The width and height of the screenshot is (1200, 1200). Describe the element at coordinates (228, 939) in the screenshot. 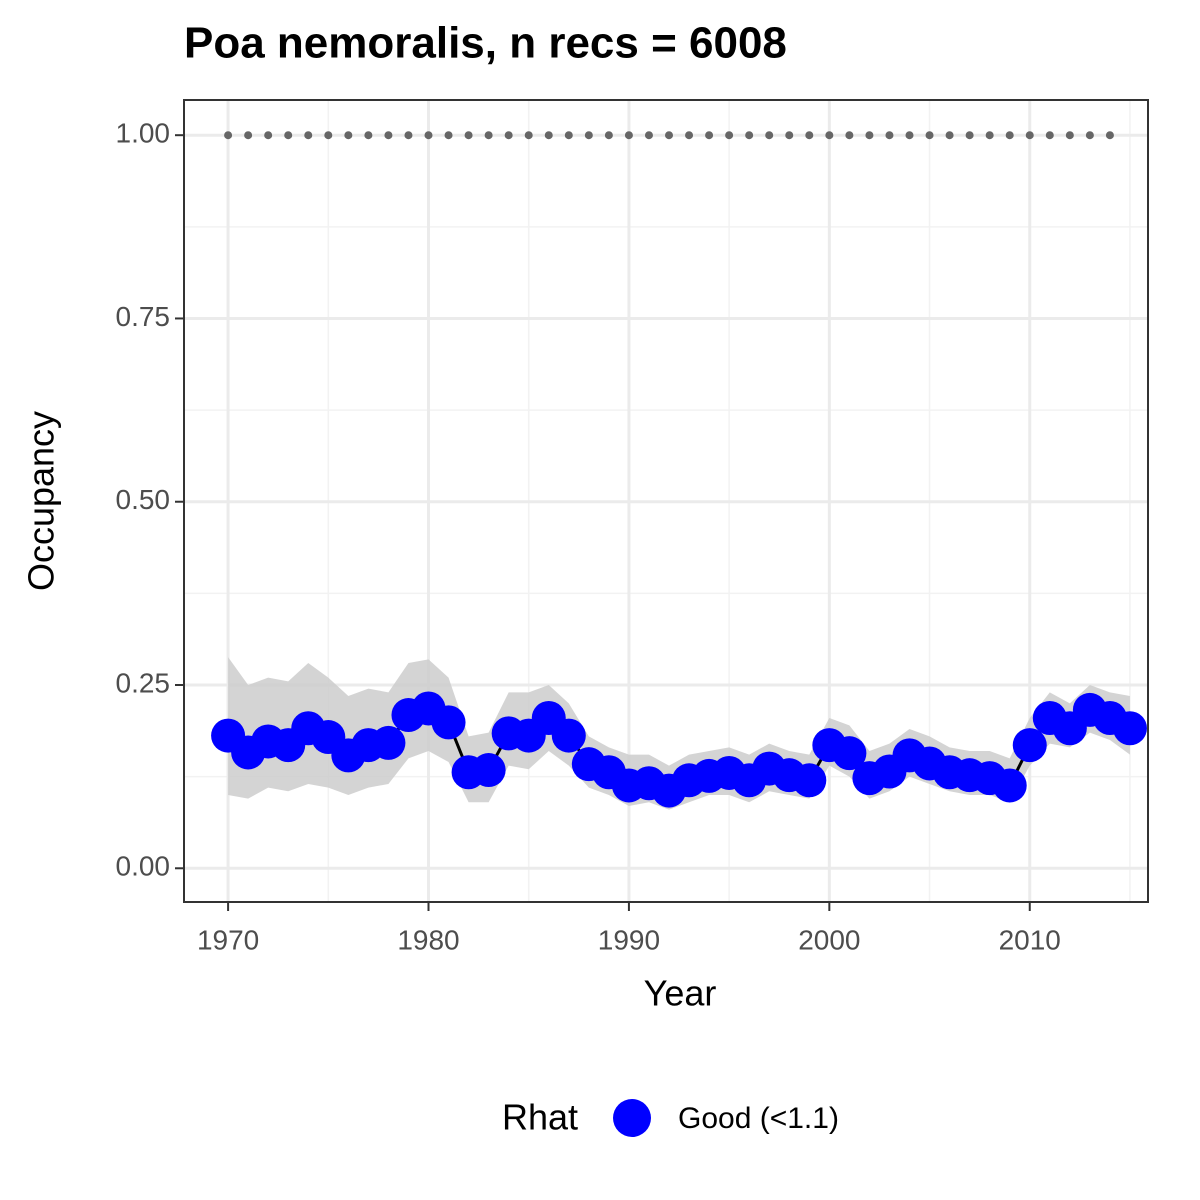

I see `x-tick-label: 1970` at that location.